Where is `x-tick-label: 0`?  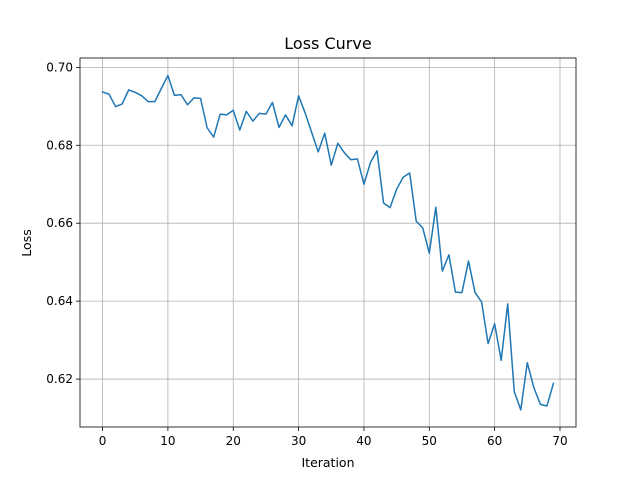
x-tick-label: 0 is located at coordinates (103, 441).